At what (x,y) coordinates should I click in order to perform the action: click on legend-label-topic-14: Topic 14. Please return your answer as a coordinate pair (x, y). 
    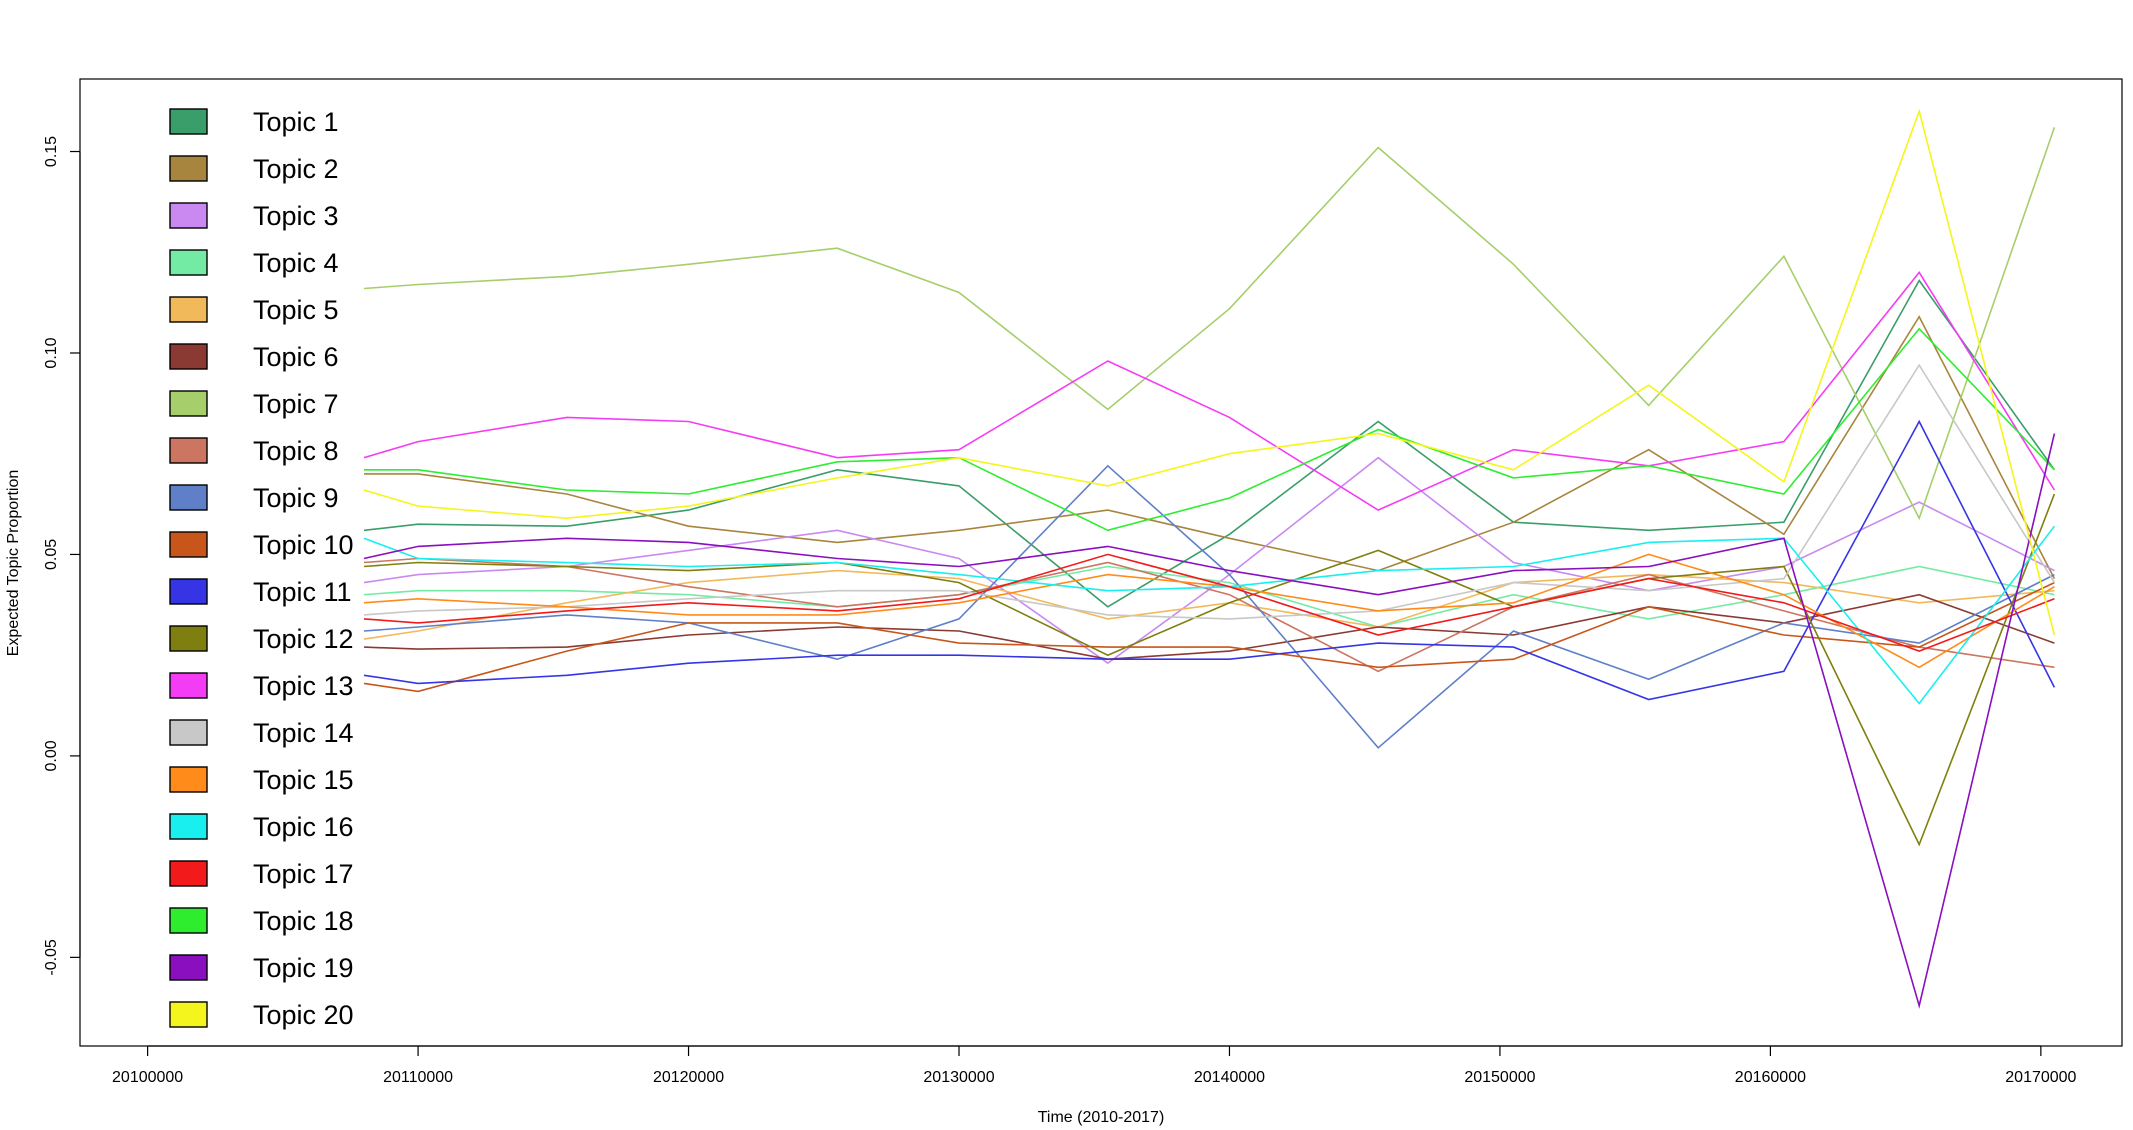
    Looking at the image, I should click on (303, 733).